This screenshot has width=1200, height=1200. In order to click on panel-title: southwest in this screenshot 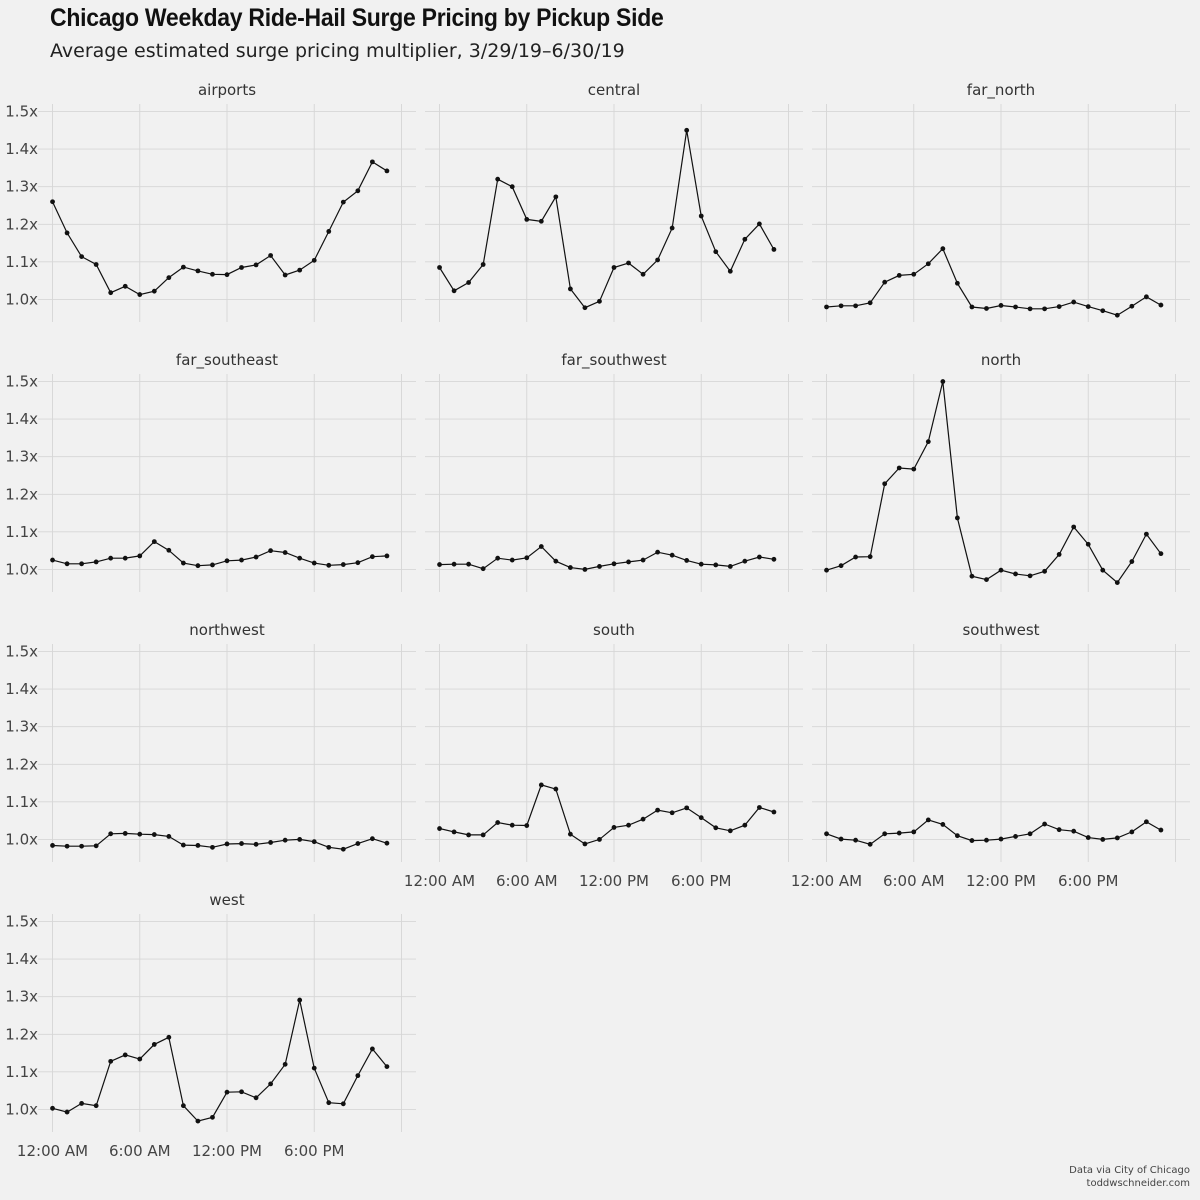, I will do `click(1000, 630)`.